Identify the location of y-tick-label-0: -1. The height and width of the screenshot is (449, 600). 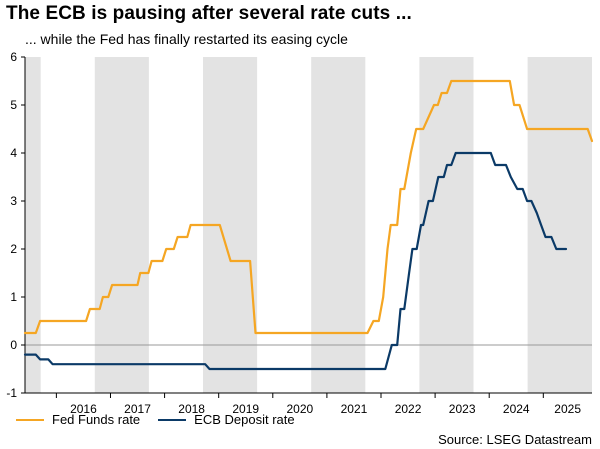
(11, 393).